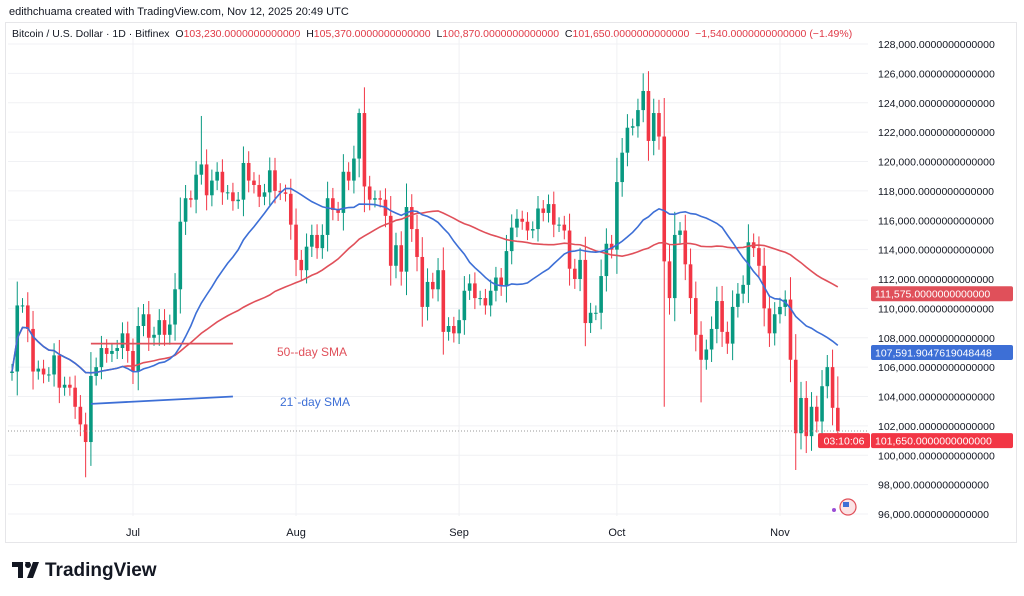 The height and width of the screenshot is (596, 1024). I want to click on y-tick-label: 128,000.0000000000000, so click(936, 45).